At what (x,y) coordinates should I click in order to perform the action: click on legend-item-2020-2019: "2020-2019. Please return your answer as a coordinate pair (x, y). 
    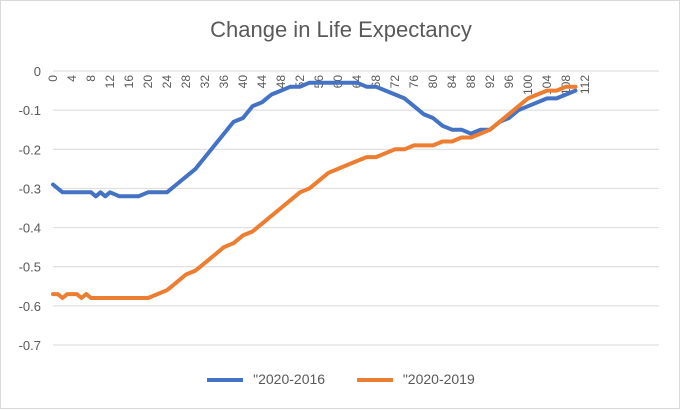
    Looking at the image, I should click on (415, 379).